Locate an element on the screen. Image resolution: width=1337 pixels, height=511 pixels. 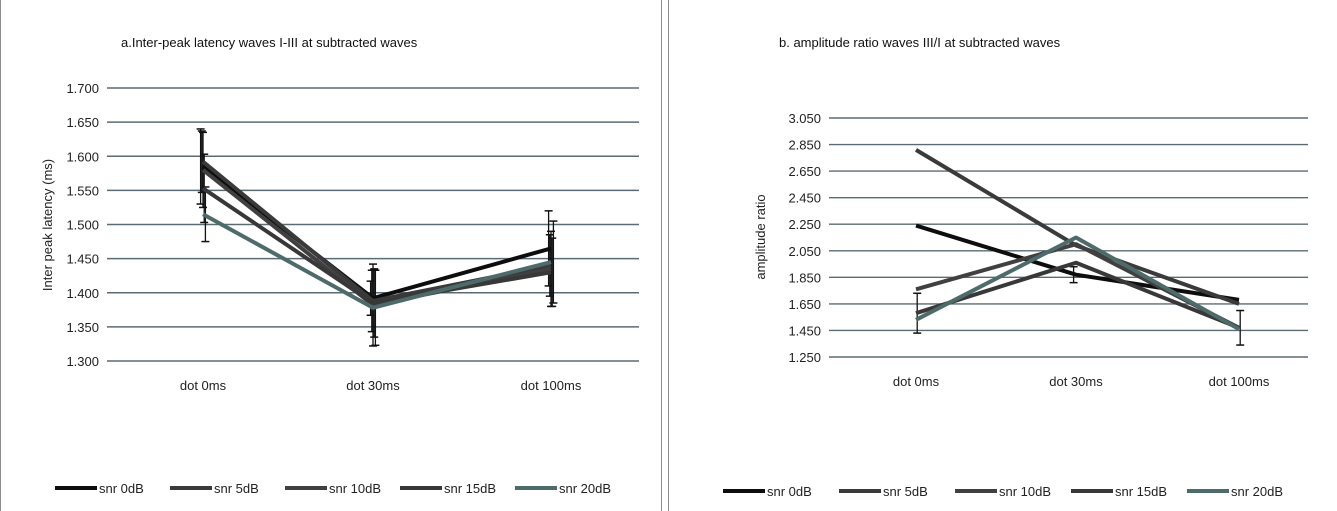
chart-a-y-axis-label: Inter peak latency (ms) is located at coordinates (47, 225).